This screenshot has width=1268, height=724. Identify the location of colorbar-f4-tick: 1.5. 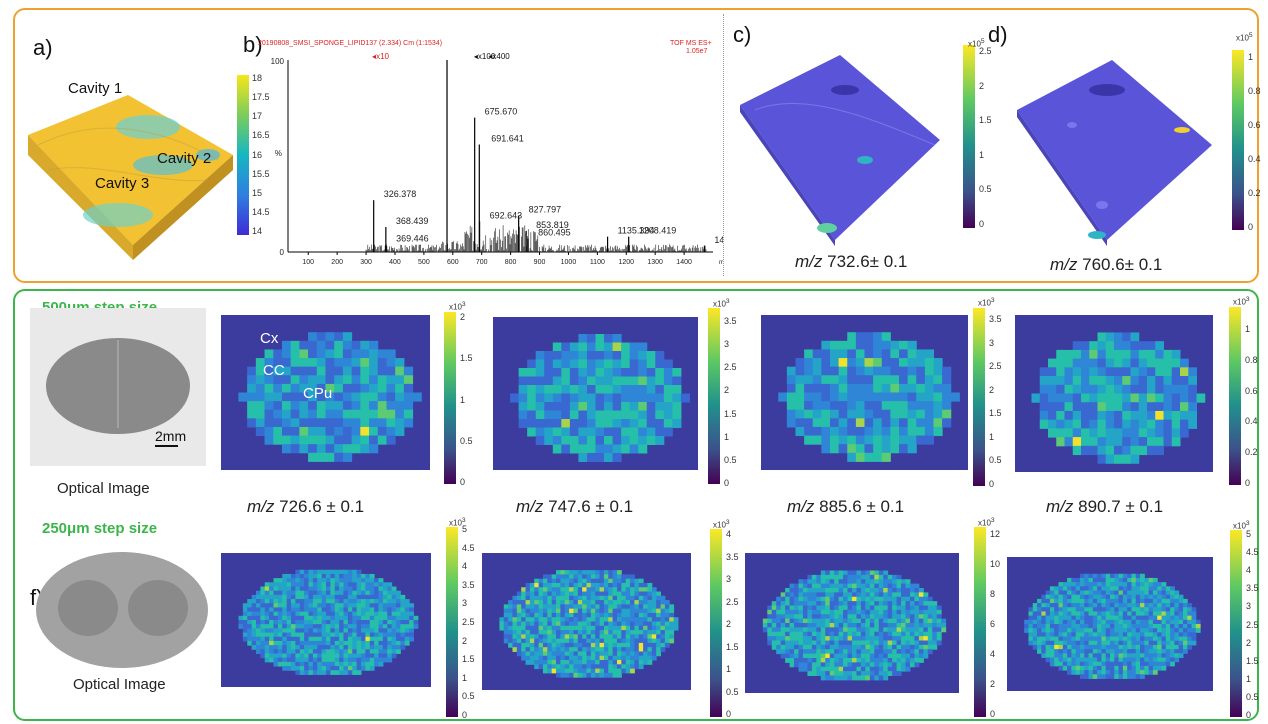
(1252, 660).